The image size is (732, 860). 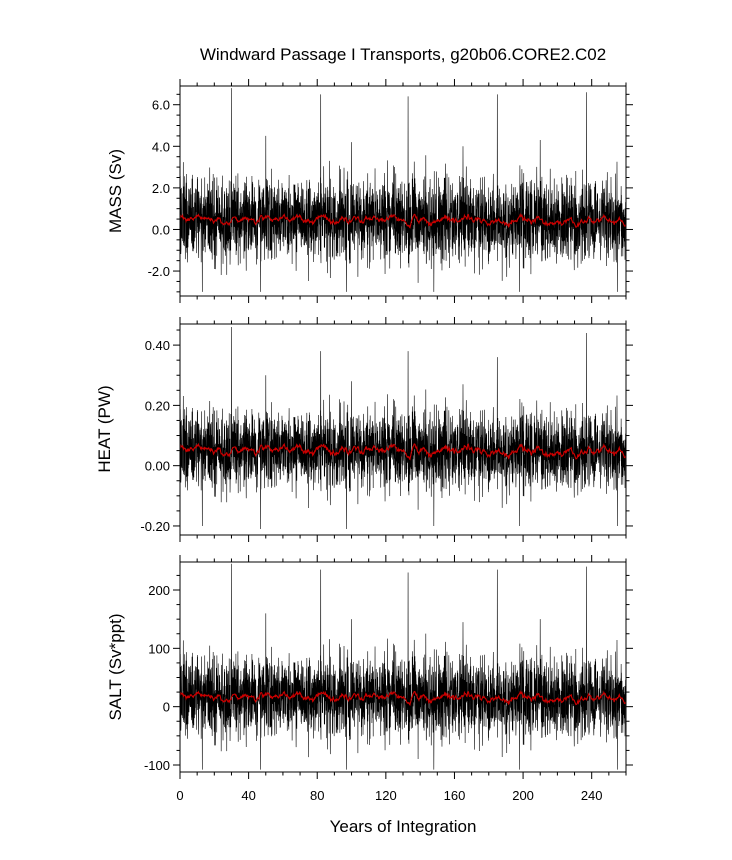 I want to click on mass-y-tick-label: 0.0, so click(x=161, y=229).